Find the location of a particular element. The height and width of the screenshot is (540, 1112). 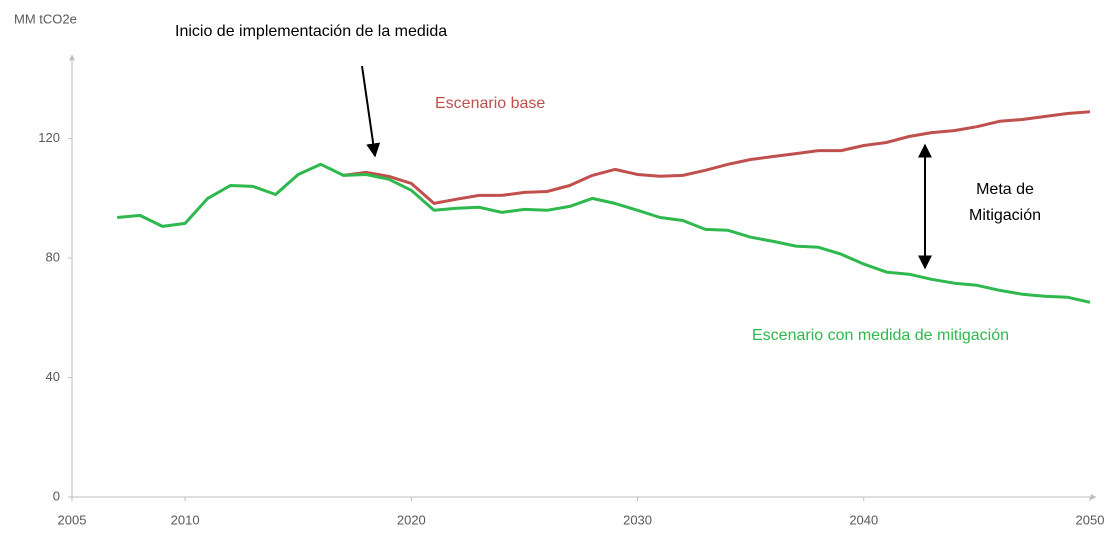

y-tick-label: 120 is located at coordinates (49, 137).